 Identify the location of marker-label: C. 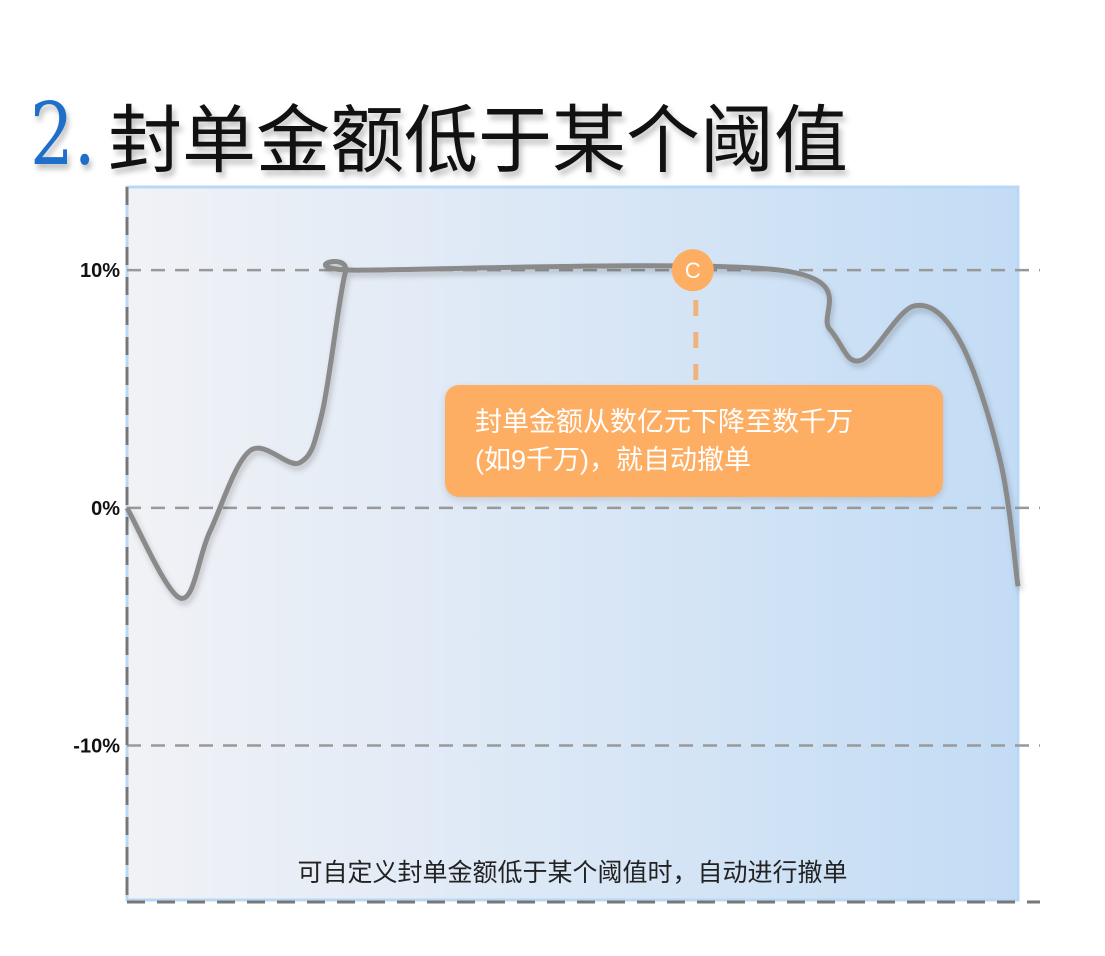
(693, 270).